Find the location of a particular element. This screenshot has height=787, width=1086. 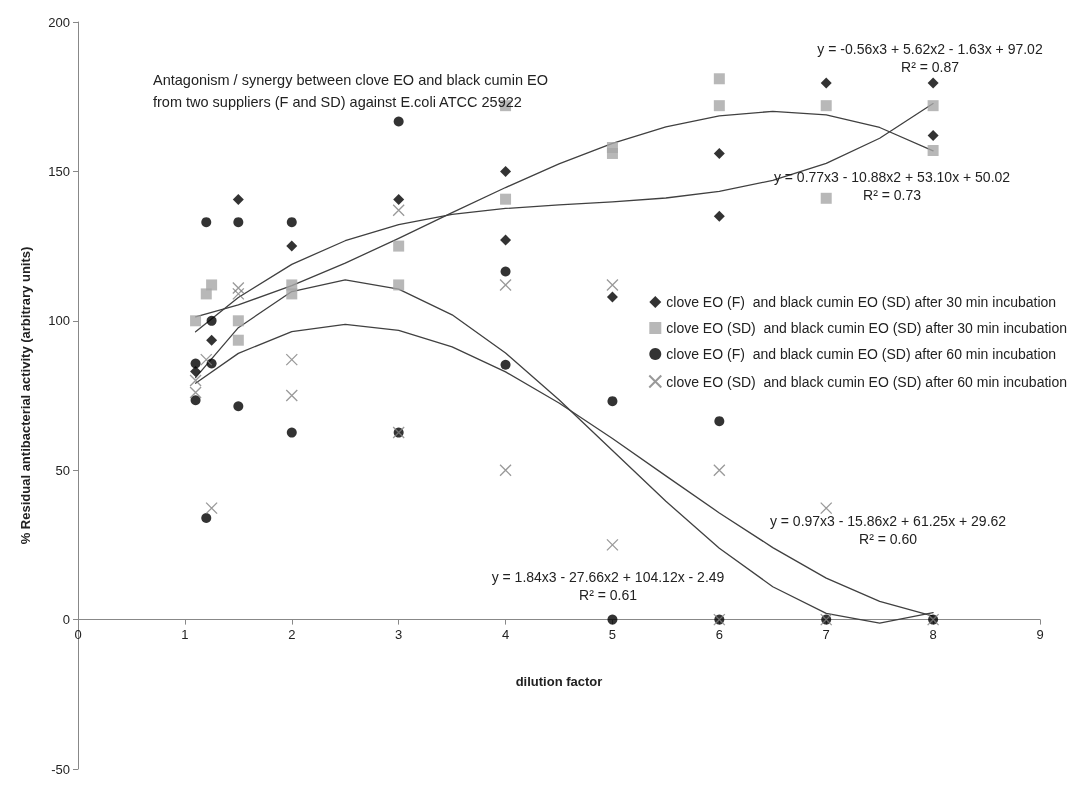

legend-label: clove EO (SD) and black cumin EO (SD) after 30 min incubation is located at coordinates (866, 328).